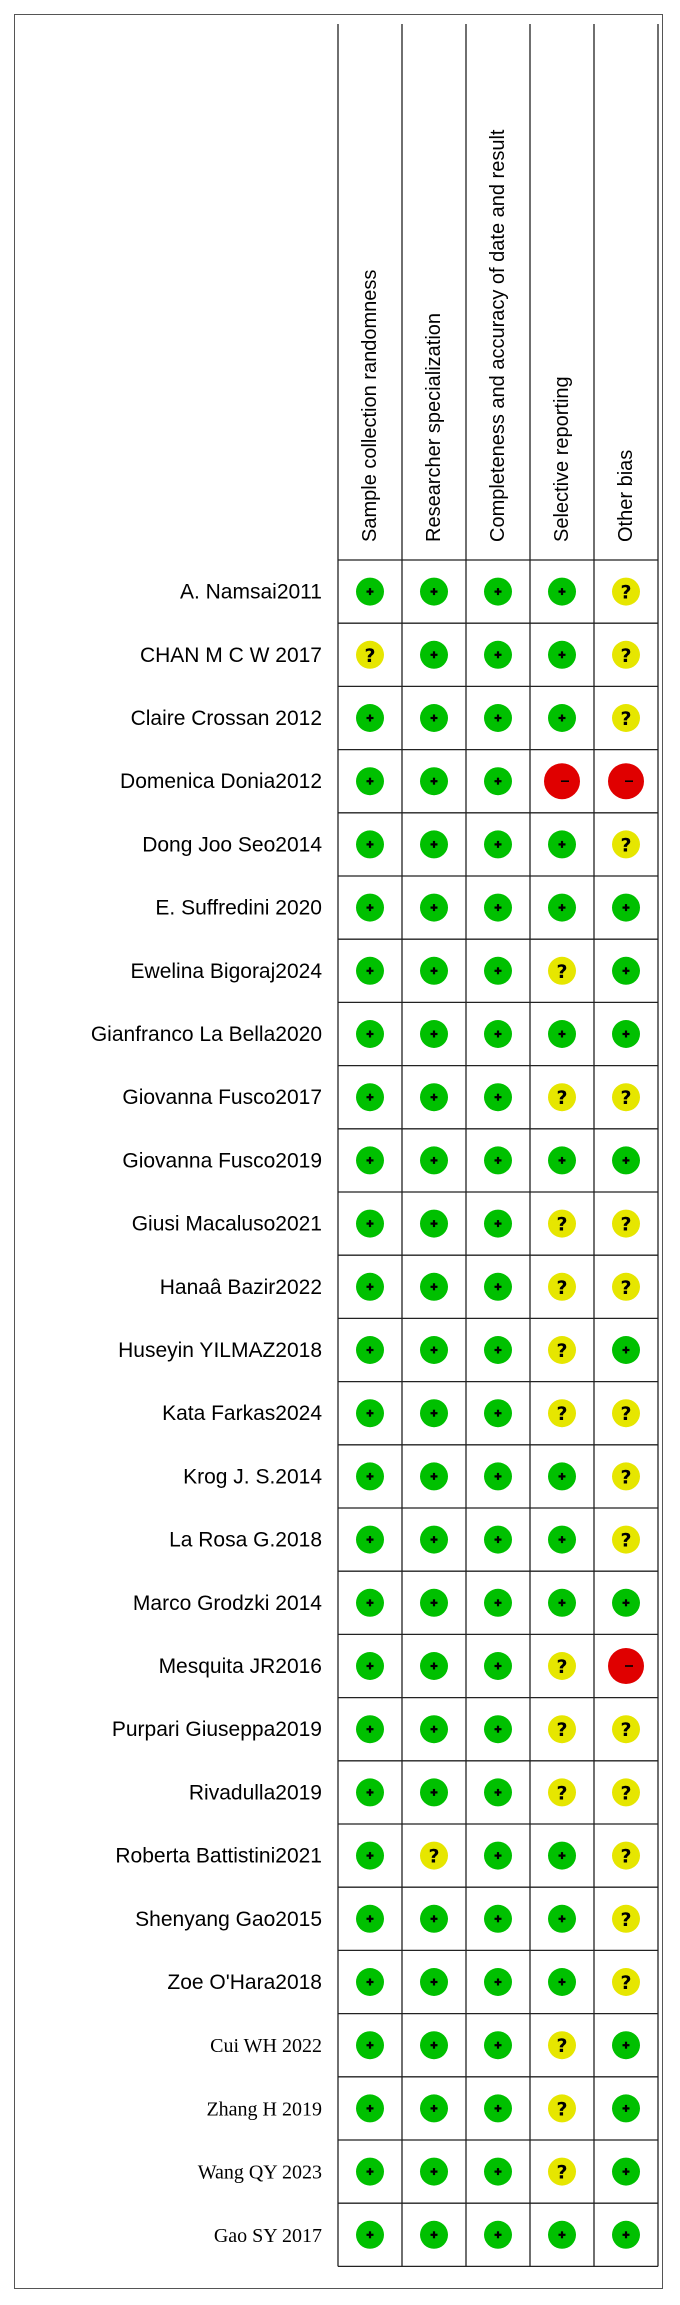 This screenshot has width=680, height=2305. I want to click on column-label: Selective reporting, so click(562, 459).